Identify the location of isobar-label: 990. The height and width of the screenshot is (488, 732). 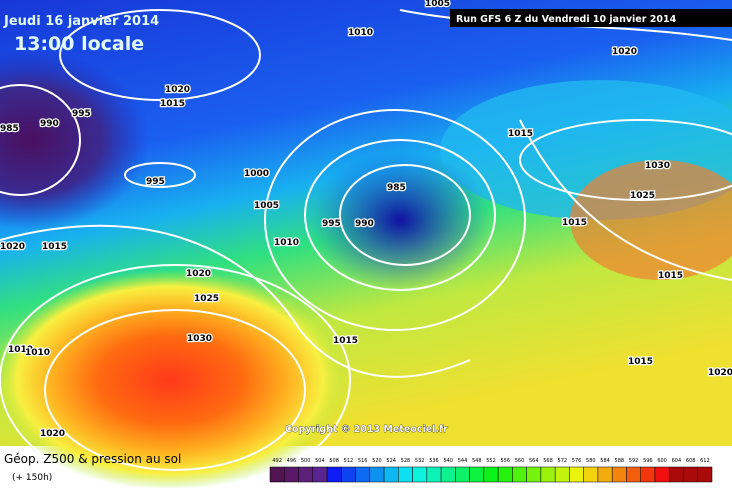
(364, 224).